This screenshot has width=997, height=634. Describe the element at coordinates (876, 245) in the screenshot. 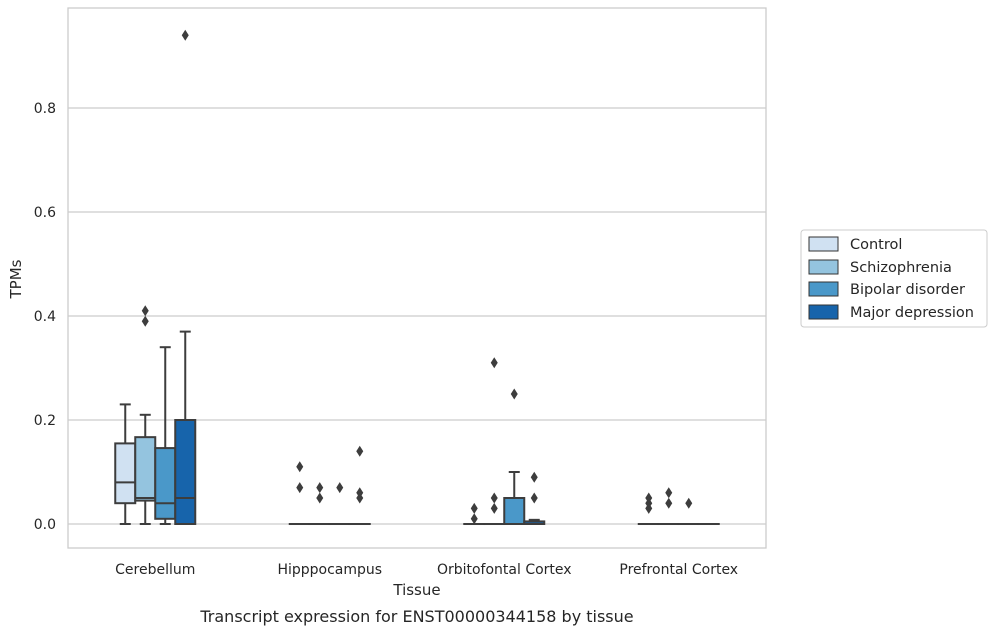

I see `legend-label-control: Control` at that location.